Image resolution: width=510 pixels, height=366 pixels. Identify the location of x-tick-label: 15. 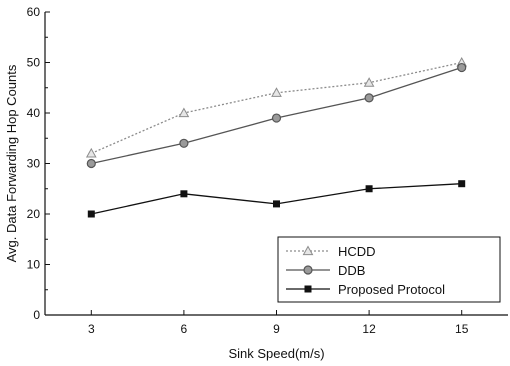
(462, 329).